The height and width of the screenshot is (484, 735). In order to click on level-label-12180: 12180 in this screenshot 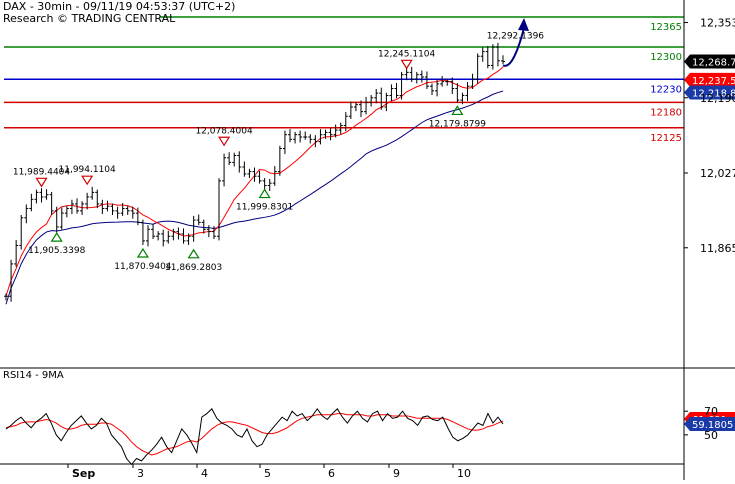, I will do `click(666, 112)`.